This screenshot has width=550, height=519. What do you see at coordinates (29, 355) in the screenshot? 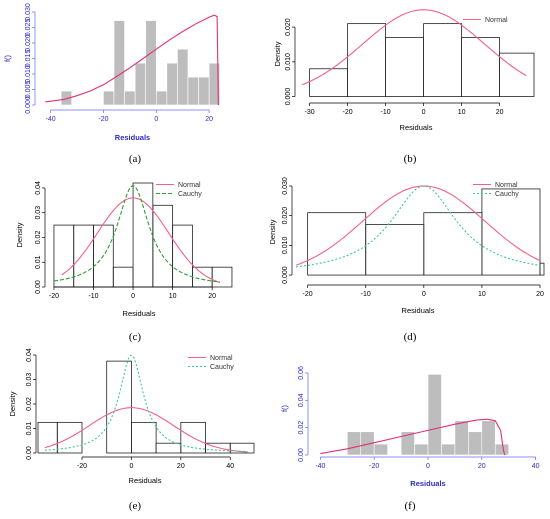
I see `panel-e-y-tick-label: 0.04` at bounding box center [29, 355].